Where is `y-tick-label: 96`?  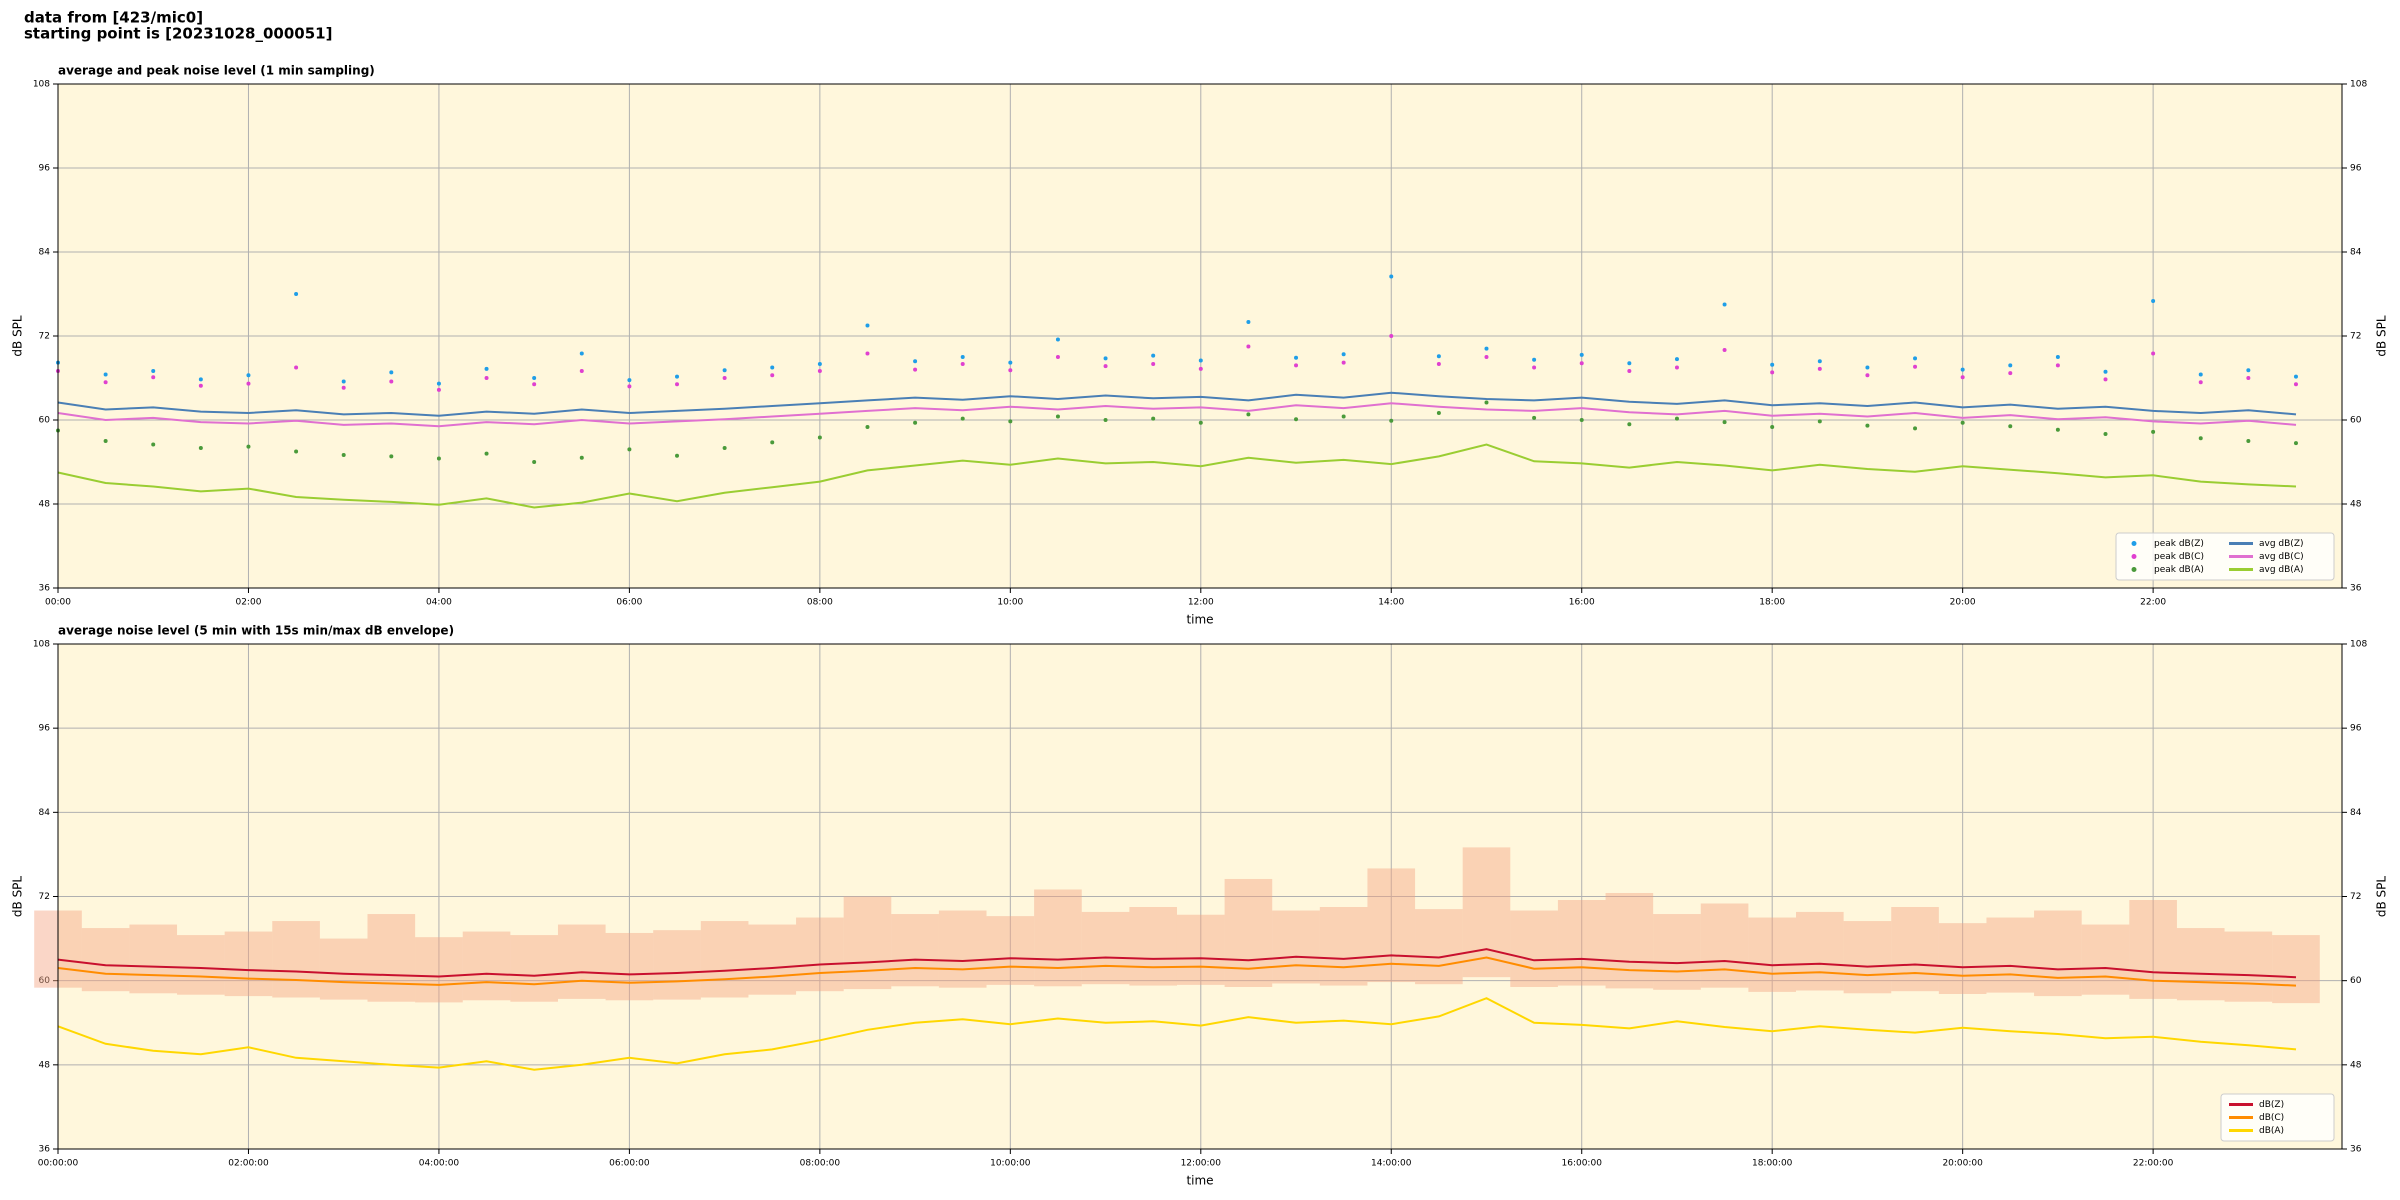 y-tick-label: 96 is located at coordinates (2356, 169).